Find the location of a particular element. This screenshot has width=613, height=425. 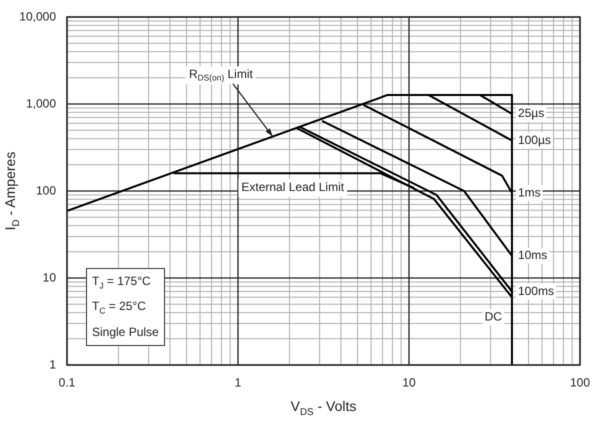

series-label: 100µs is located at coordinates (534, 139).